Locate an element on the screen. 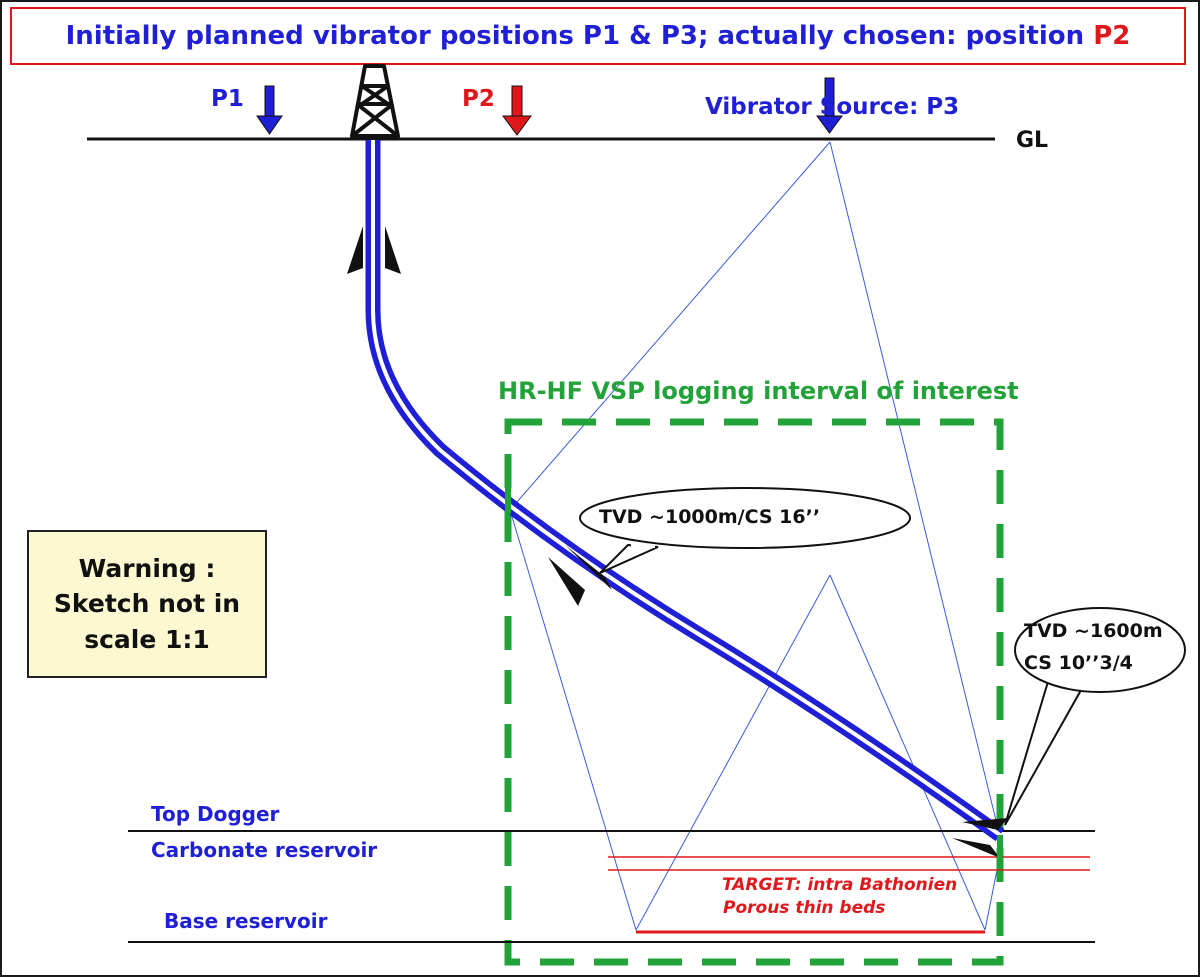  interval-exit-marker is located at coordinates (1000, 852).